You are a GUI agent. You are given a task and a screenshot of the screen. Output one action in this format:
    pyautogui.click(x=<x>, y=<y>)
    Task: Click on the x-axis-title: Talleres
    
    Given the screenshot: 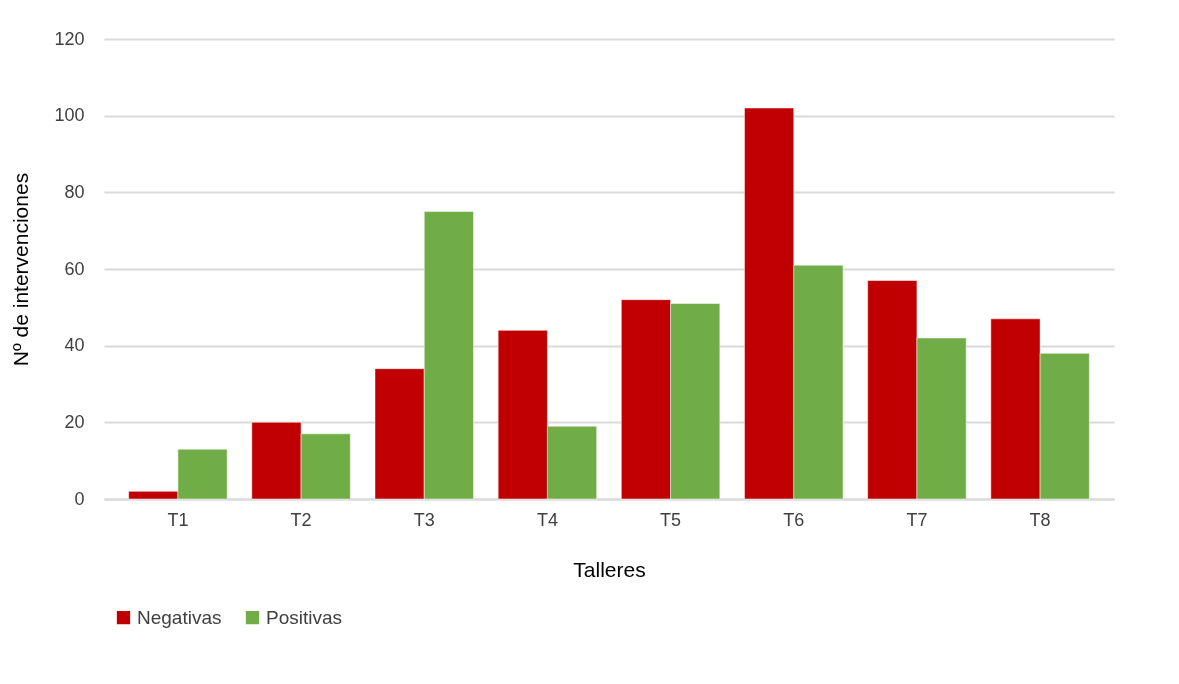 What is the action you would take?
    pyautogui.click(x=609, y=569)
    